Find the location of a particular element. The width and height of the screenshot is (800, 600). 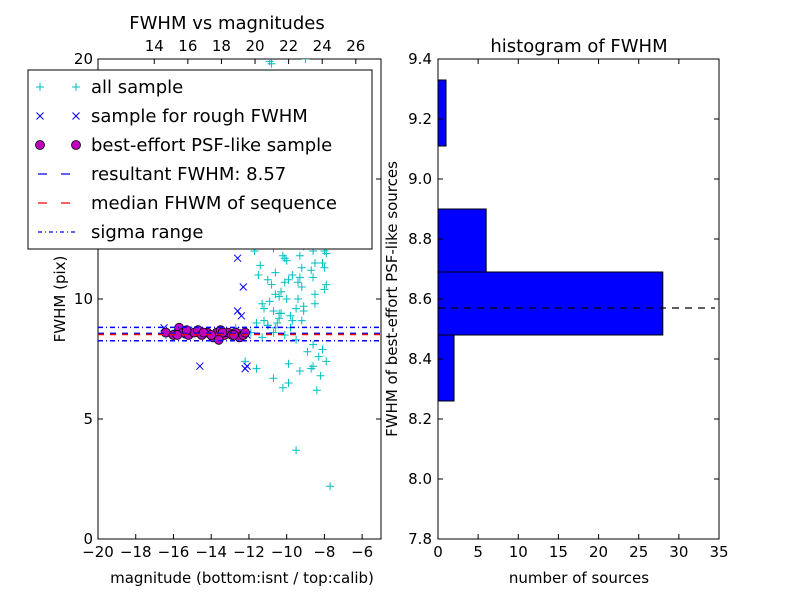

right-xtick-label-5: 25 is located at coordinates (638, 552).